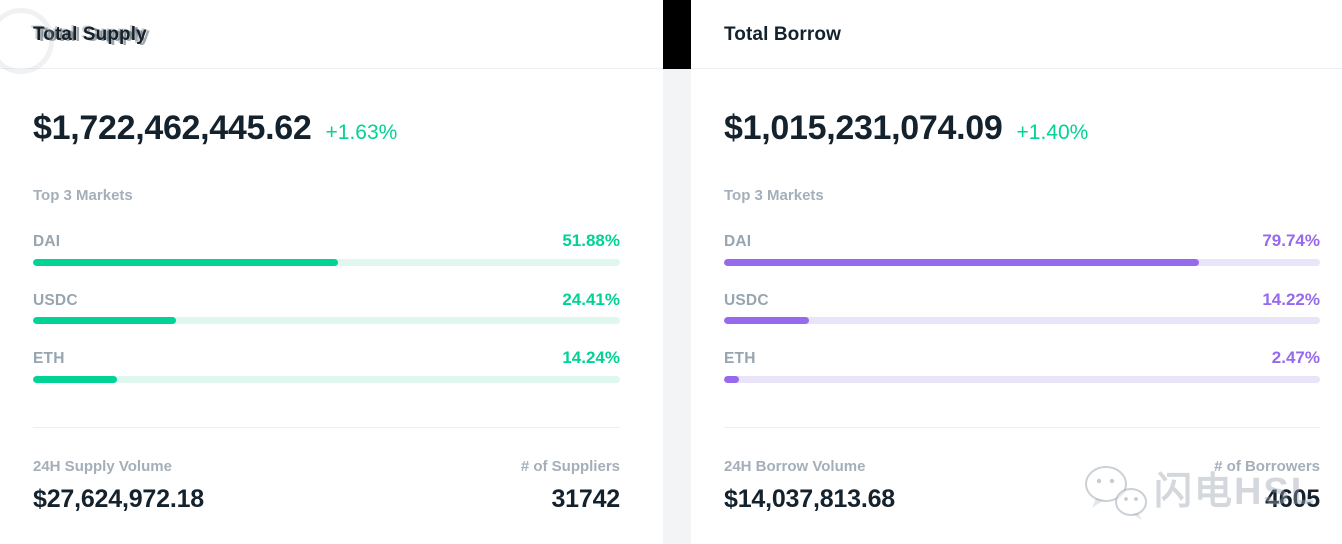 Image resolution: width=1342 pixels, height=544 pixels. Describe the element at coordinates (1291, 240) in the screenshot. I see `market-pct: 79.74%` at that location.